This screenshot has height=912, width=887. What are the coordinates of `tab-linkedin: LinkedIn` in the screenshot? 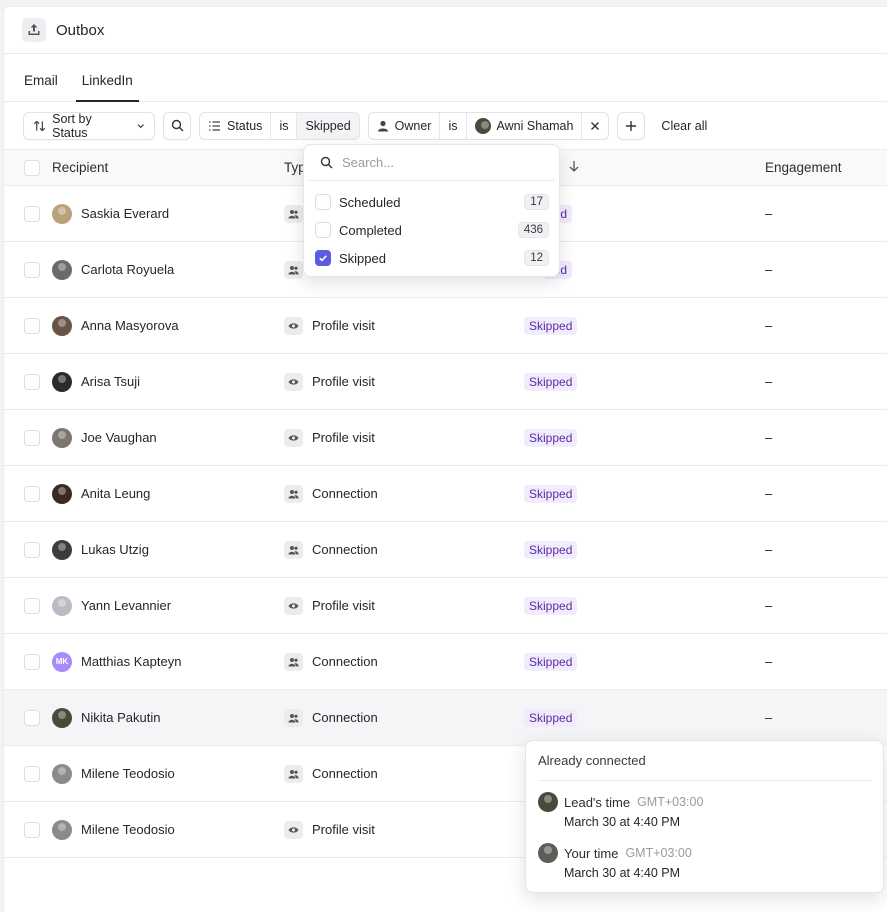 It's located at (107, 87).